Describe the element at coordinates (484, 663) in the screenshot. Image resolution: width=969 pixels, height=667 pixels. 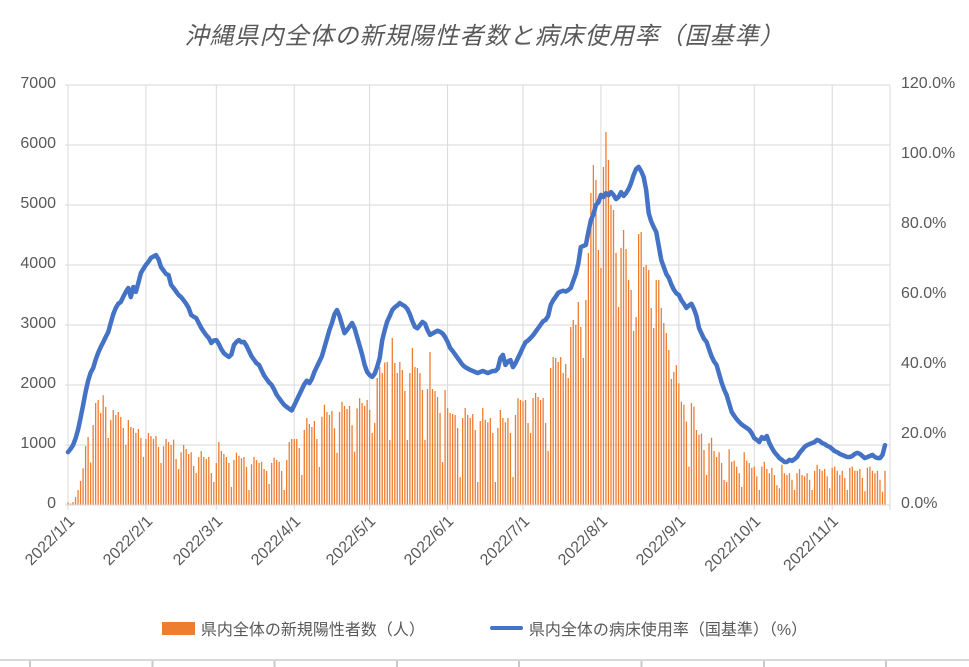
I see `spreadsheet-row-divider` at that location.